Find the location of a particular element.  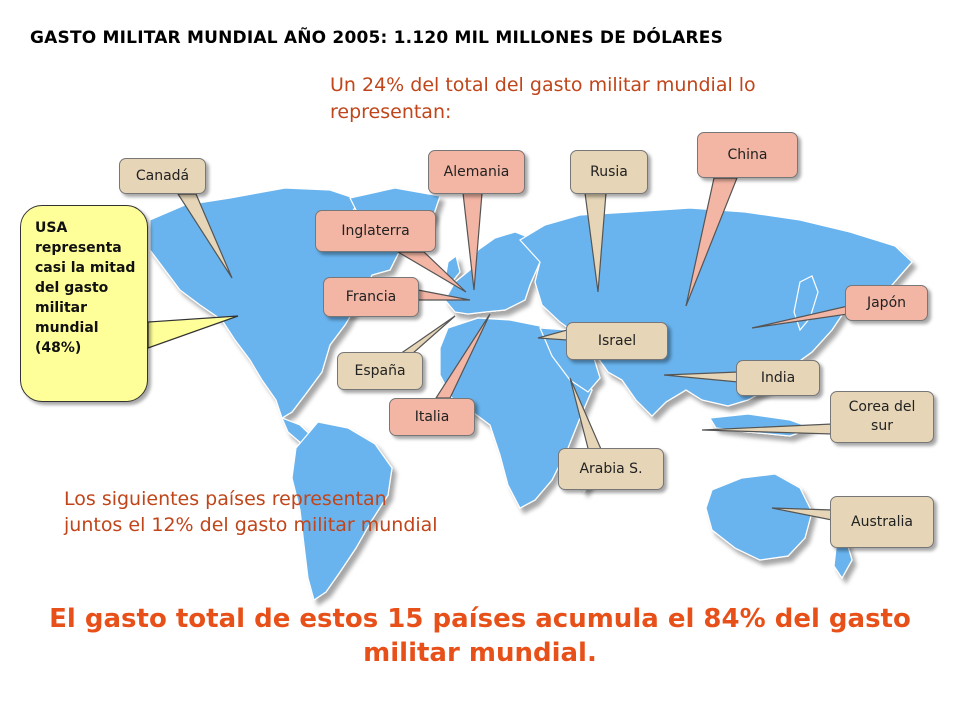

label-china: China is located at coordinates (747, 155).